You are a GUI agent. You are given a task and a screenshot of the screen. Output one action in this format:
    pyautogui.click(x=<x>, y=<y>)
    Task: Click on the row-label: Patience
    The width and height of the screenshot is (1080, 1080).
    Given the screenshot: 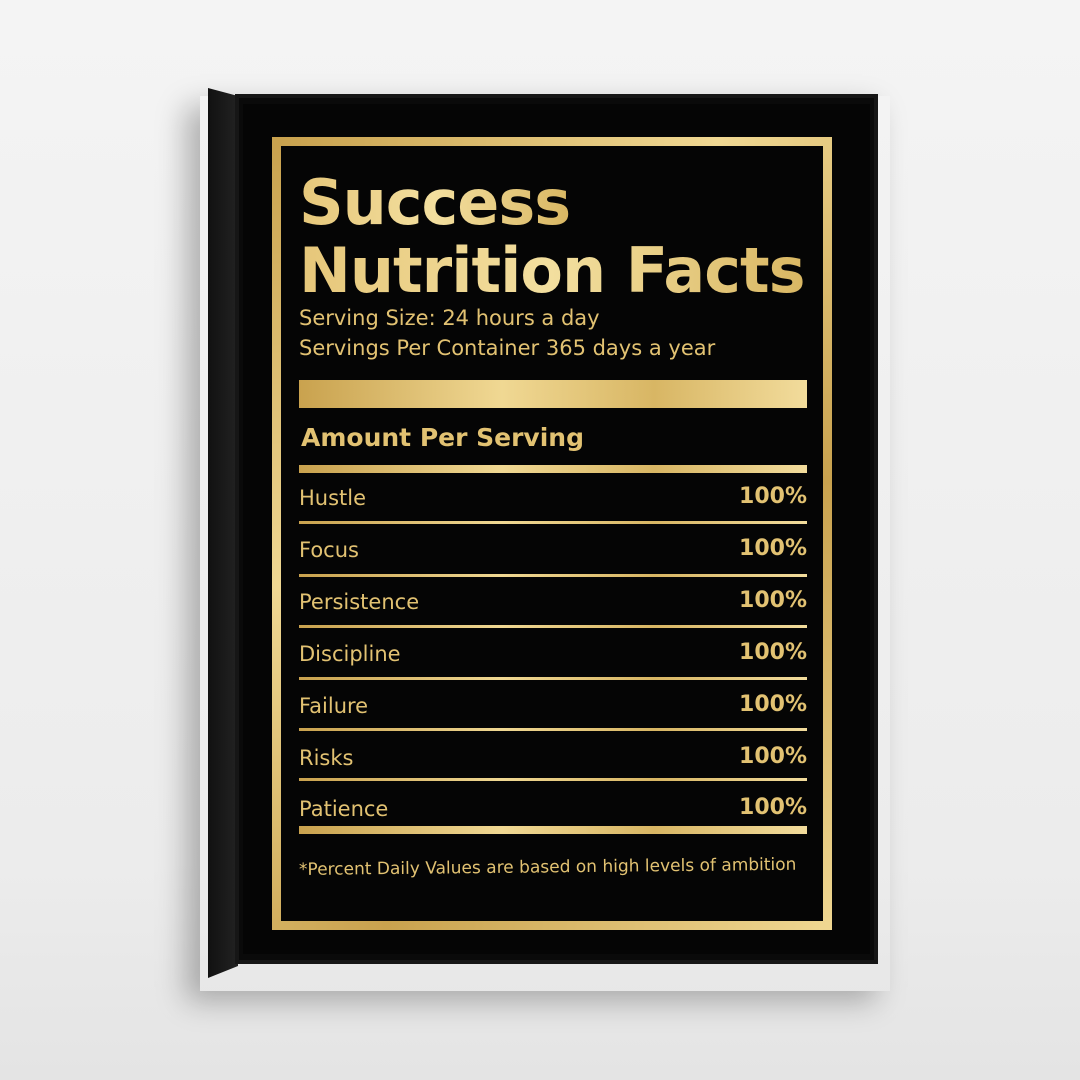 What is the action you would take?
    pyautogui.click(x=344, y=809)
    